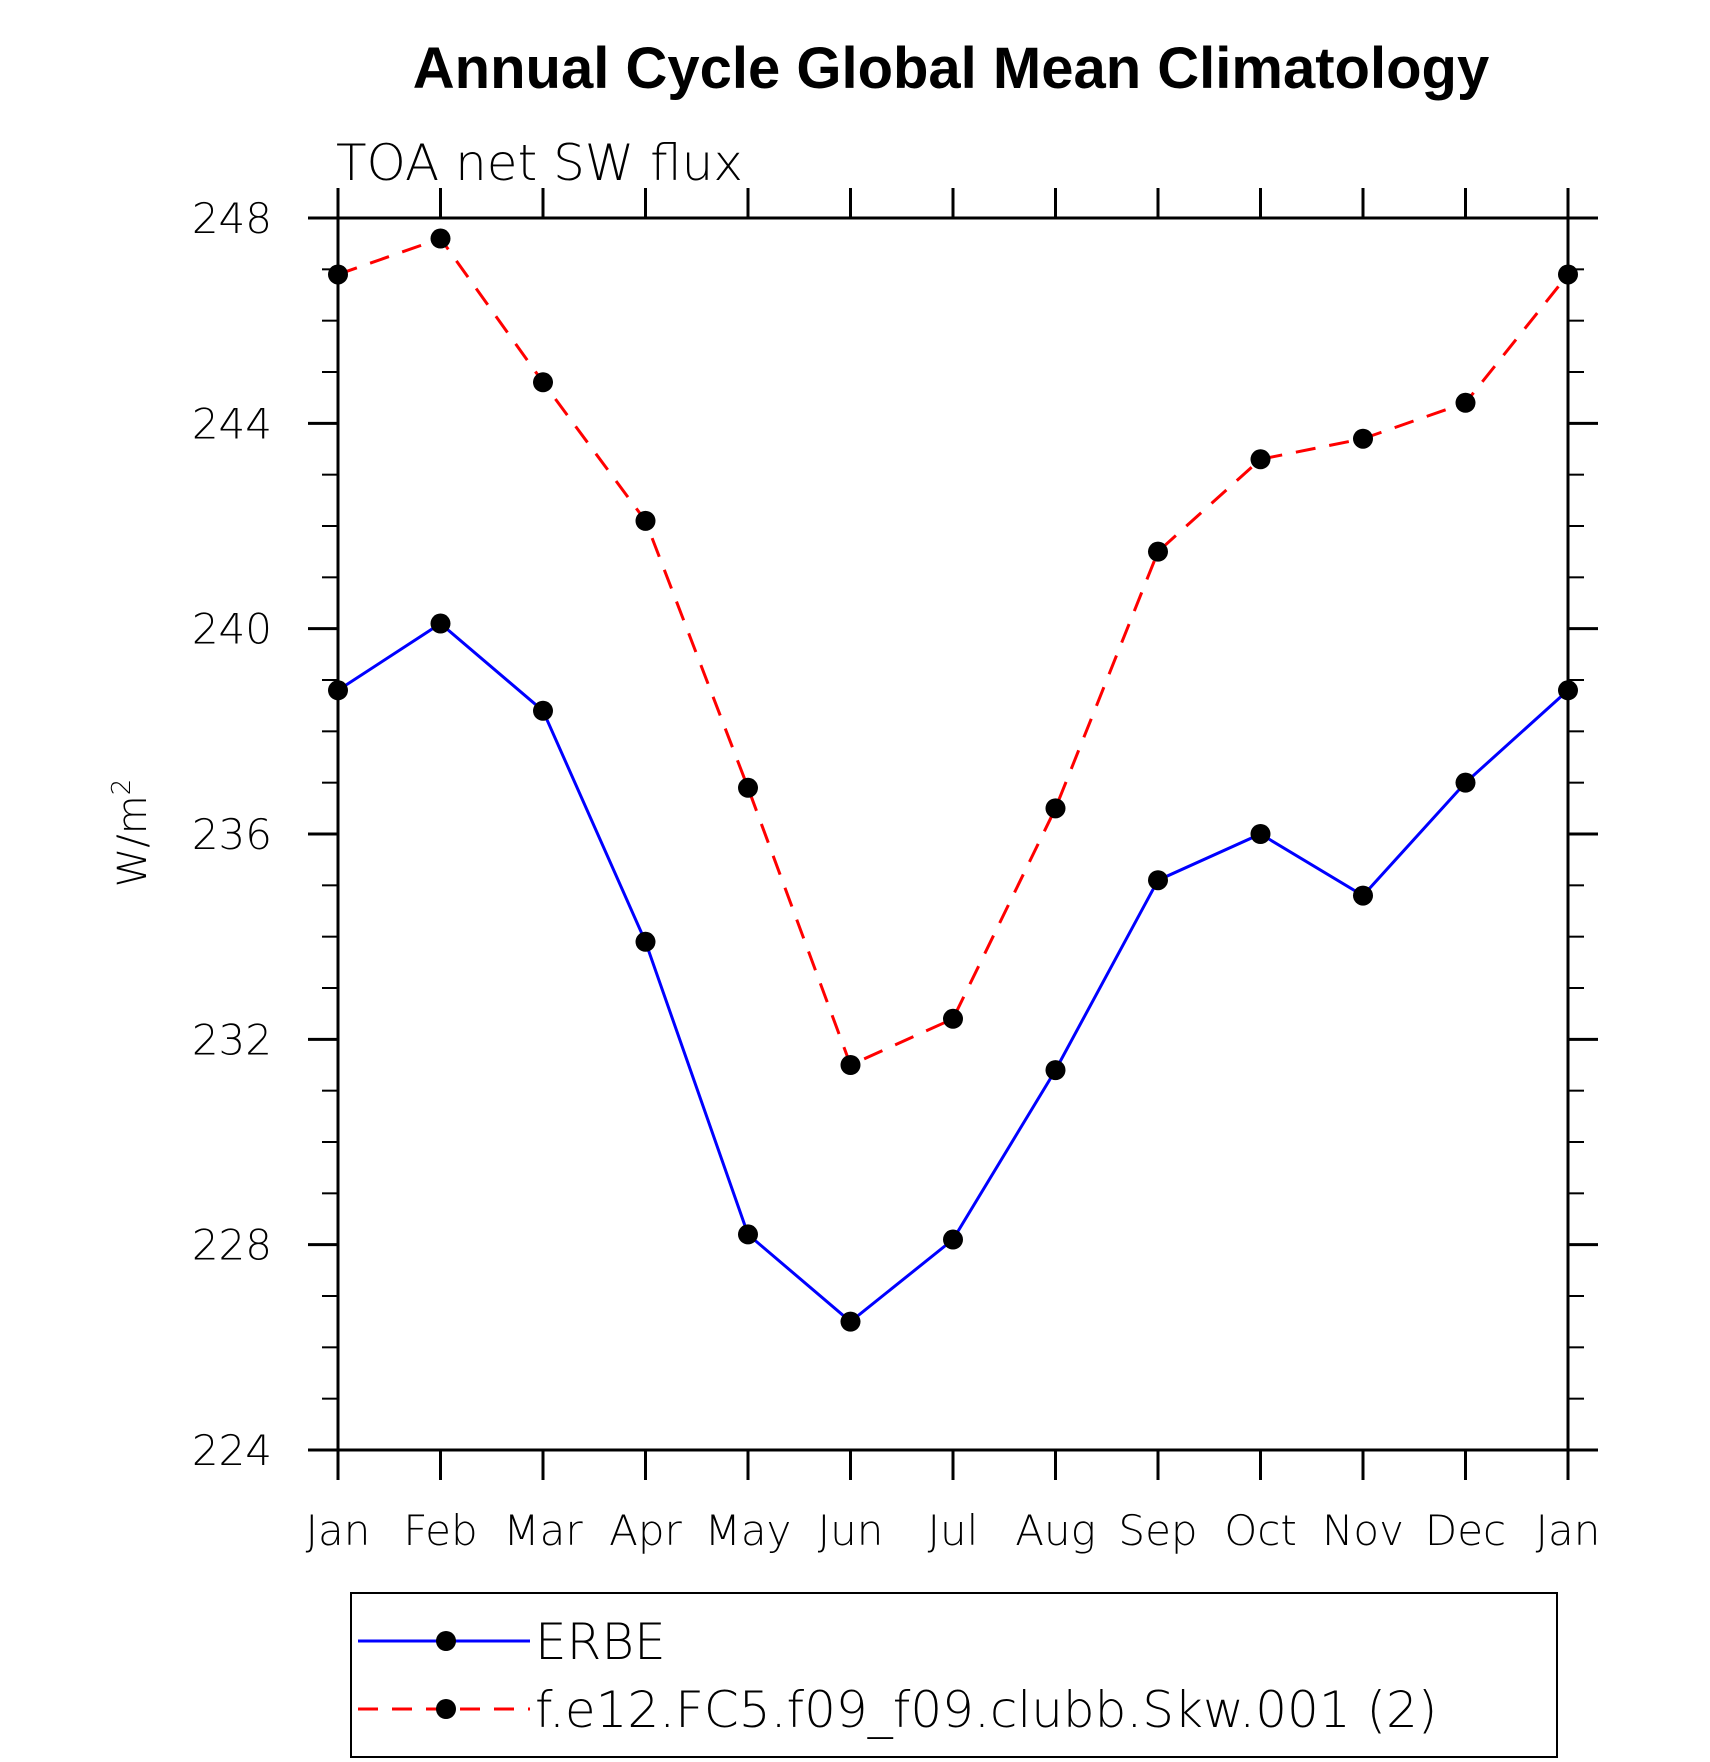 This screenshot has height=1762, width=1710. Describe the element at coordinates (1157, 1530) in the screenshot. I see `x-tick-label: Sep` at that location.